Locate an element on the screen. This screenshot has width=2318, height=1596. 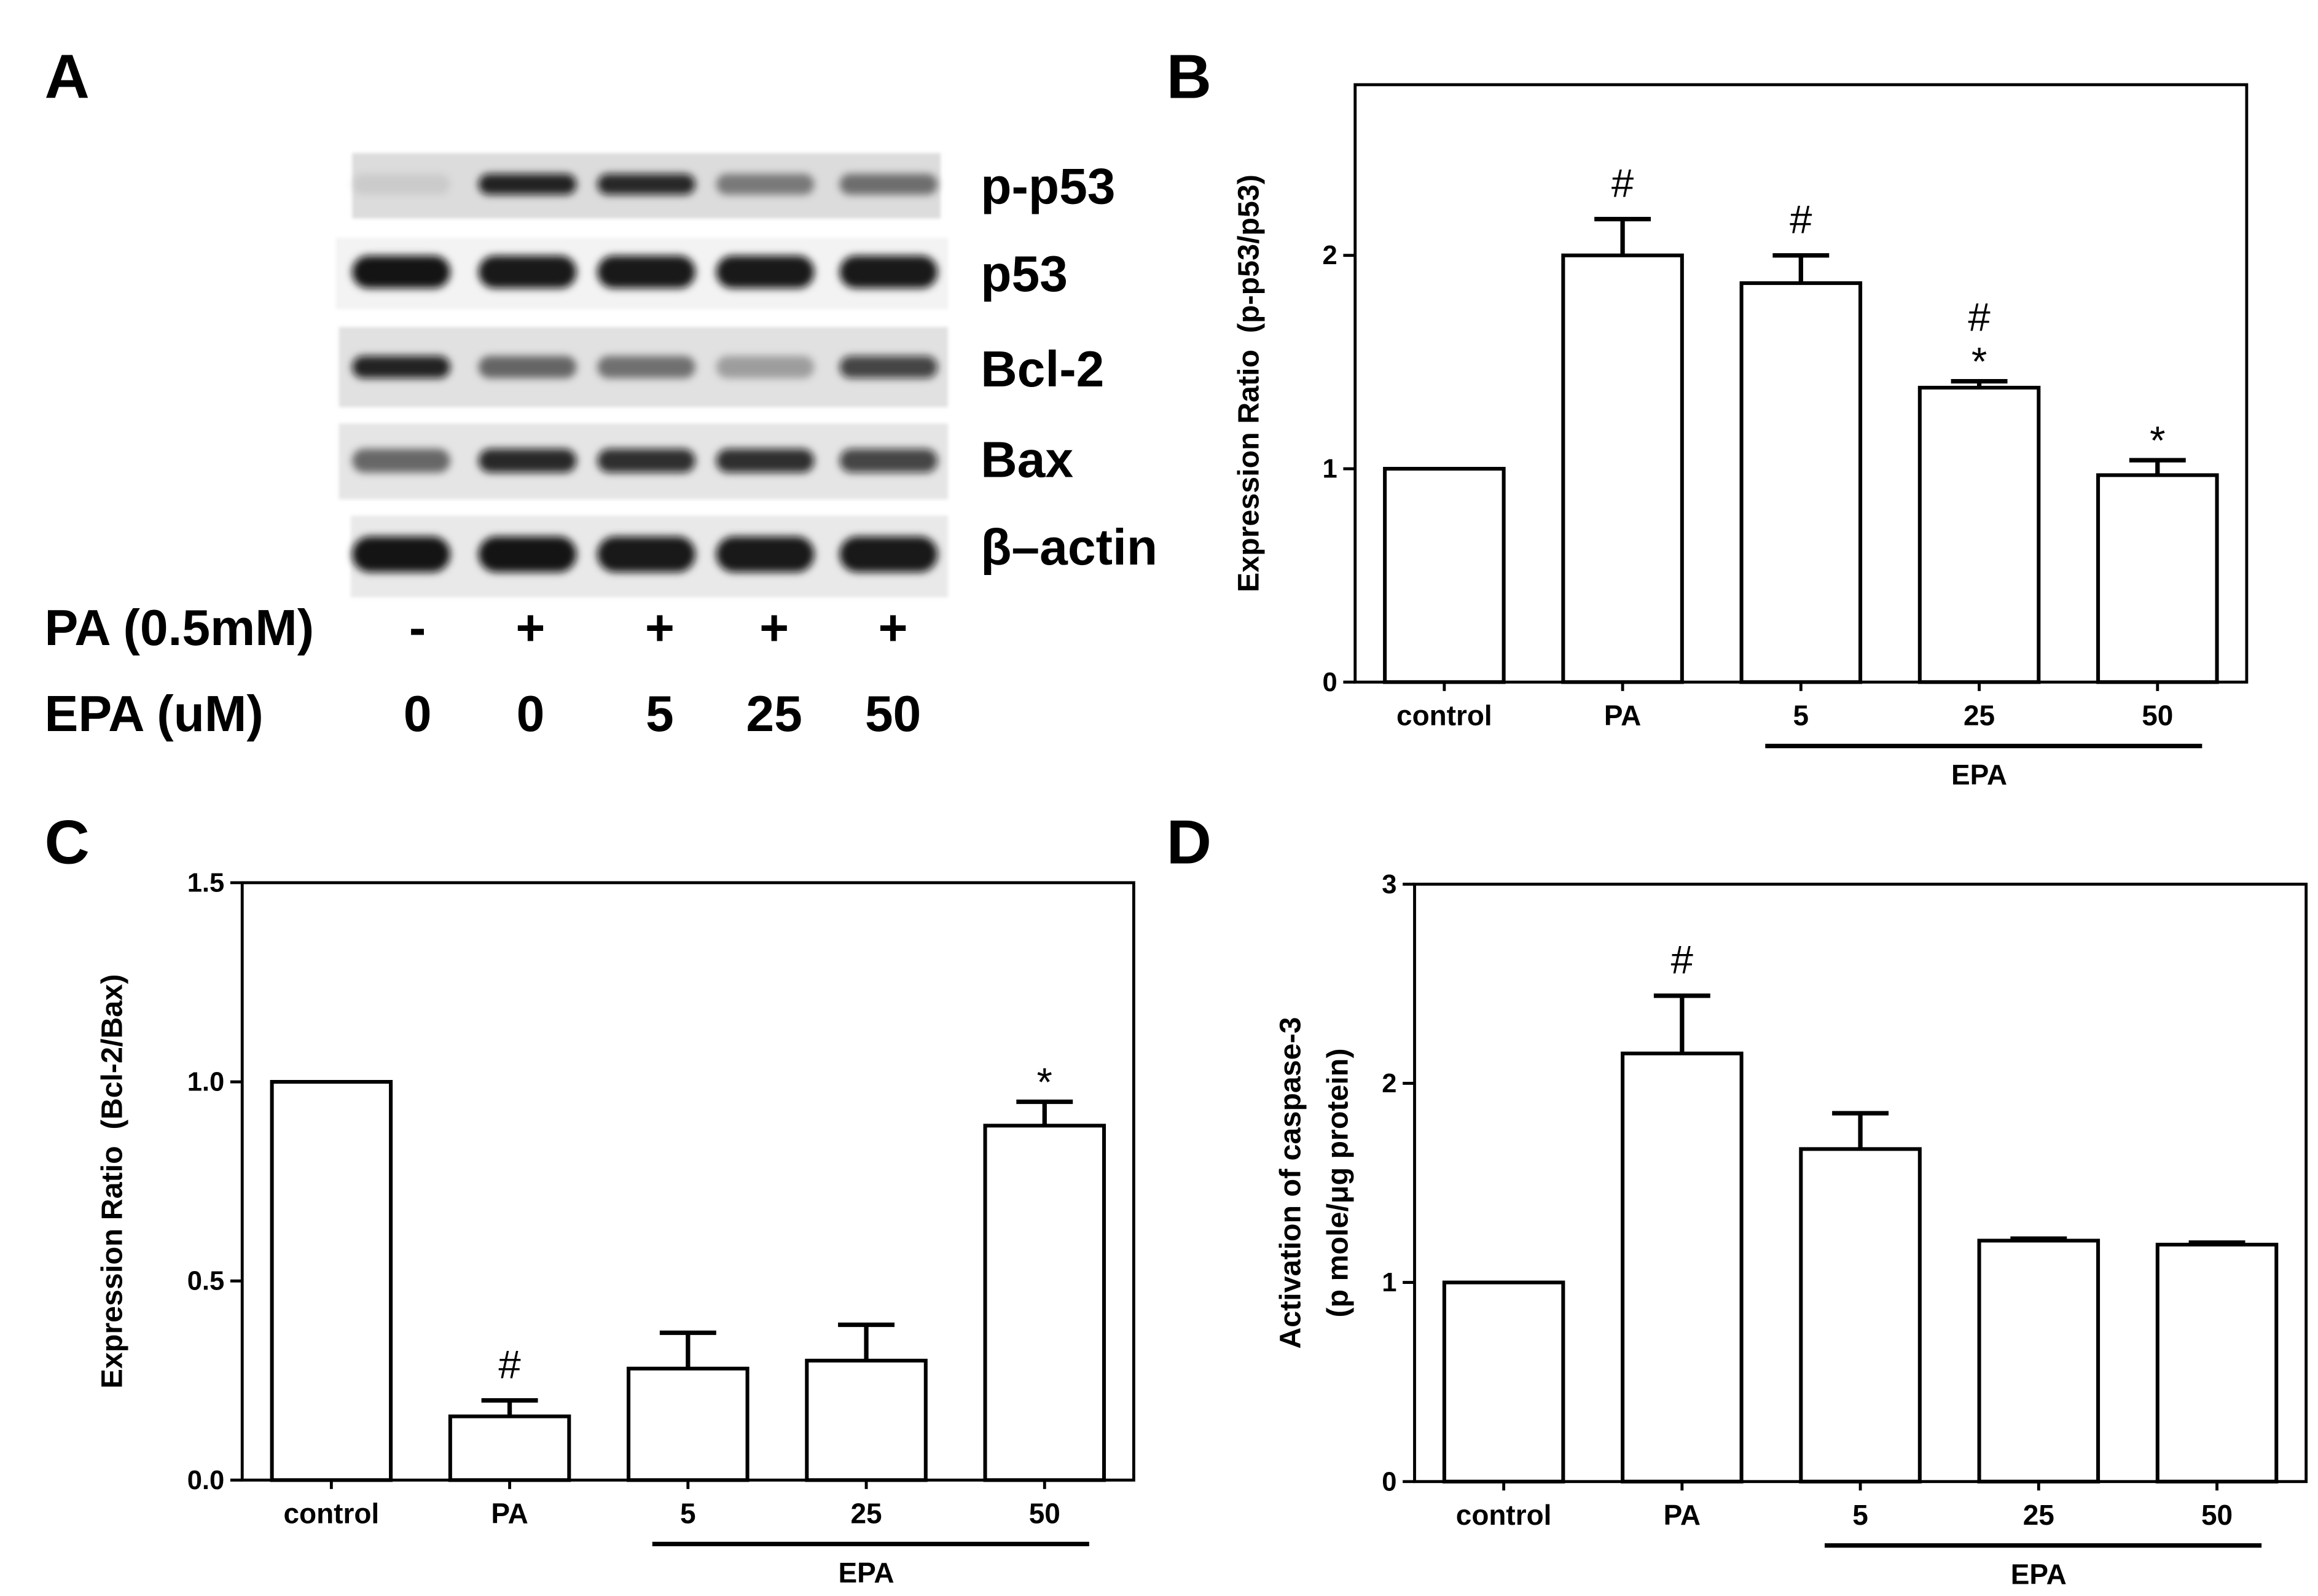
epa-value-lane-4: 25 is located at coordinates (774, 714).